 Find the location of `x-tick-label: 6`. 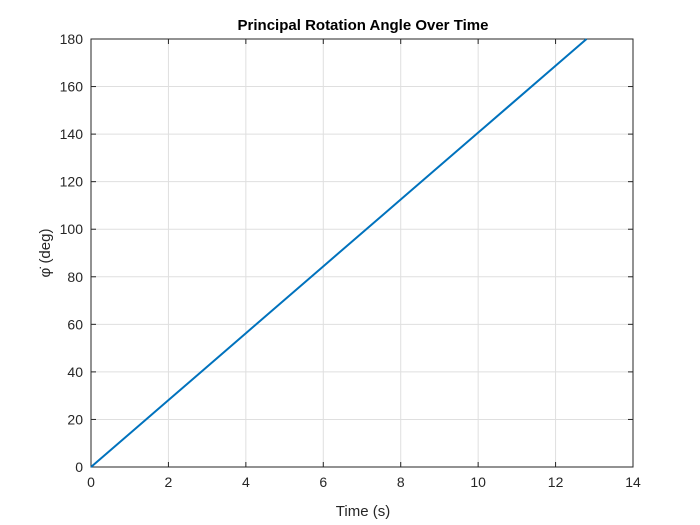

x-tick-label: 6 is located at coordinates (323, 482).